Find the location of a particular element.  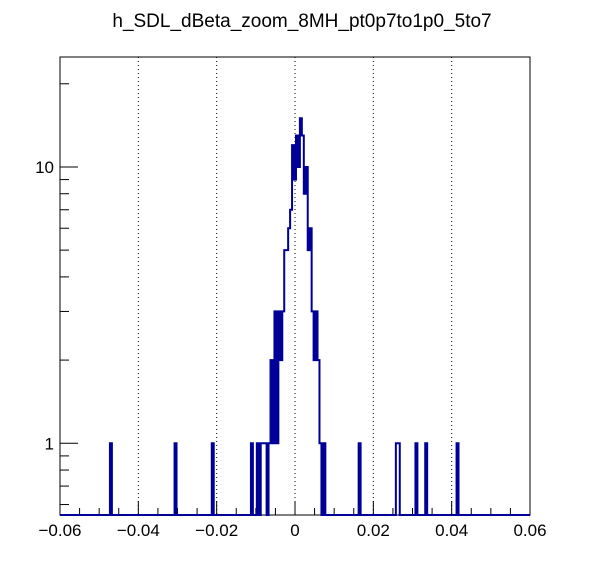

x-tick-label: 0 is located at coordinates (294, 530).